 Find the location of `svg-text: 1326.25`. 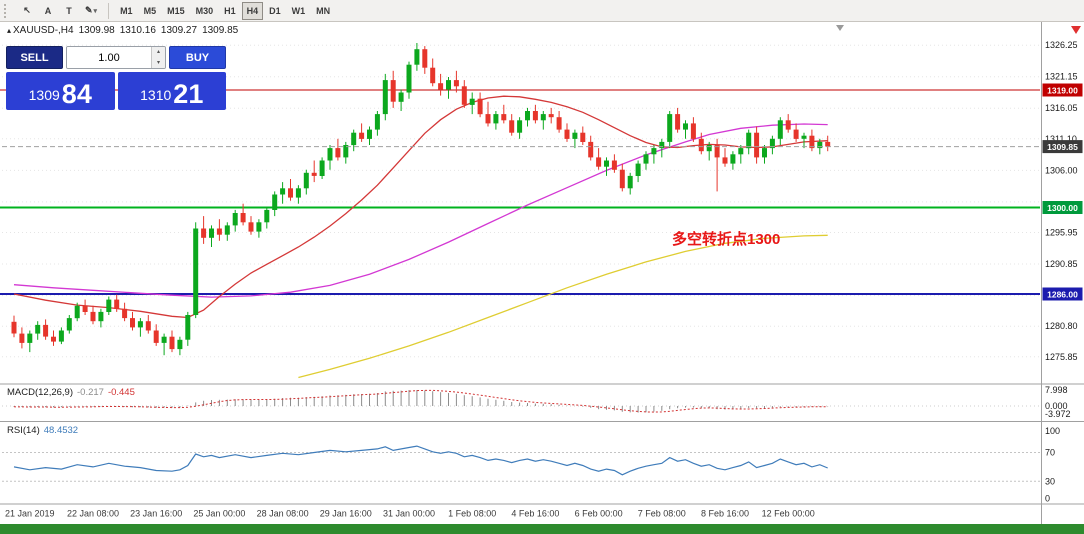

svg-text: 1326.25 is located at coordinates (1061, 45).